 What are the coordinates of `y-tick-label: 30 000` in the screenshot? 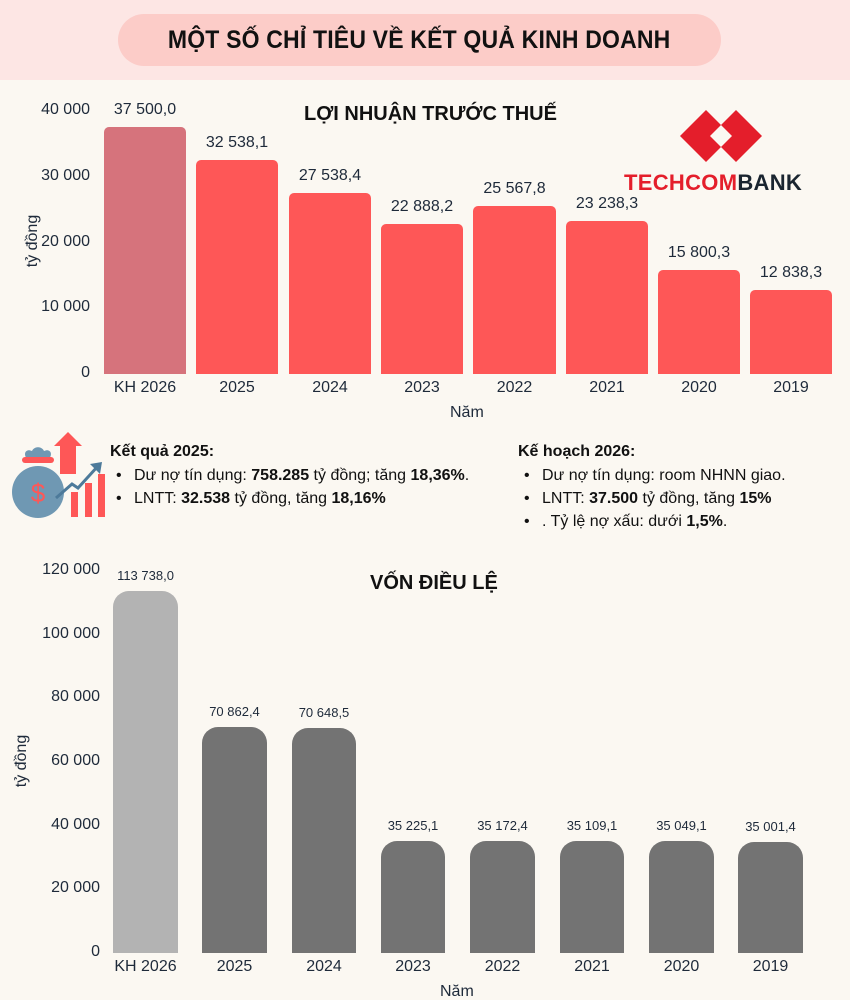 It's located at (65, 175).